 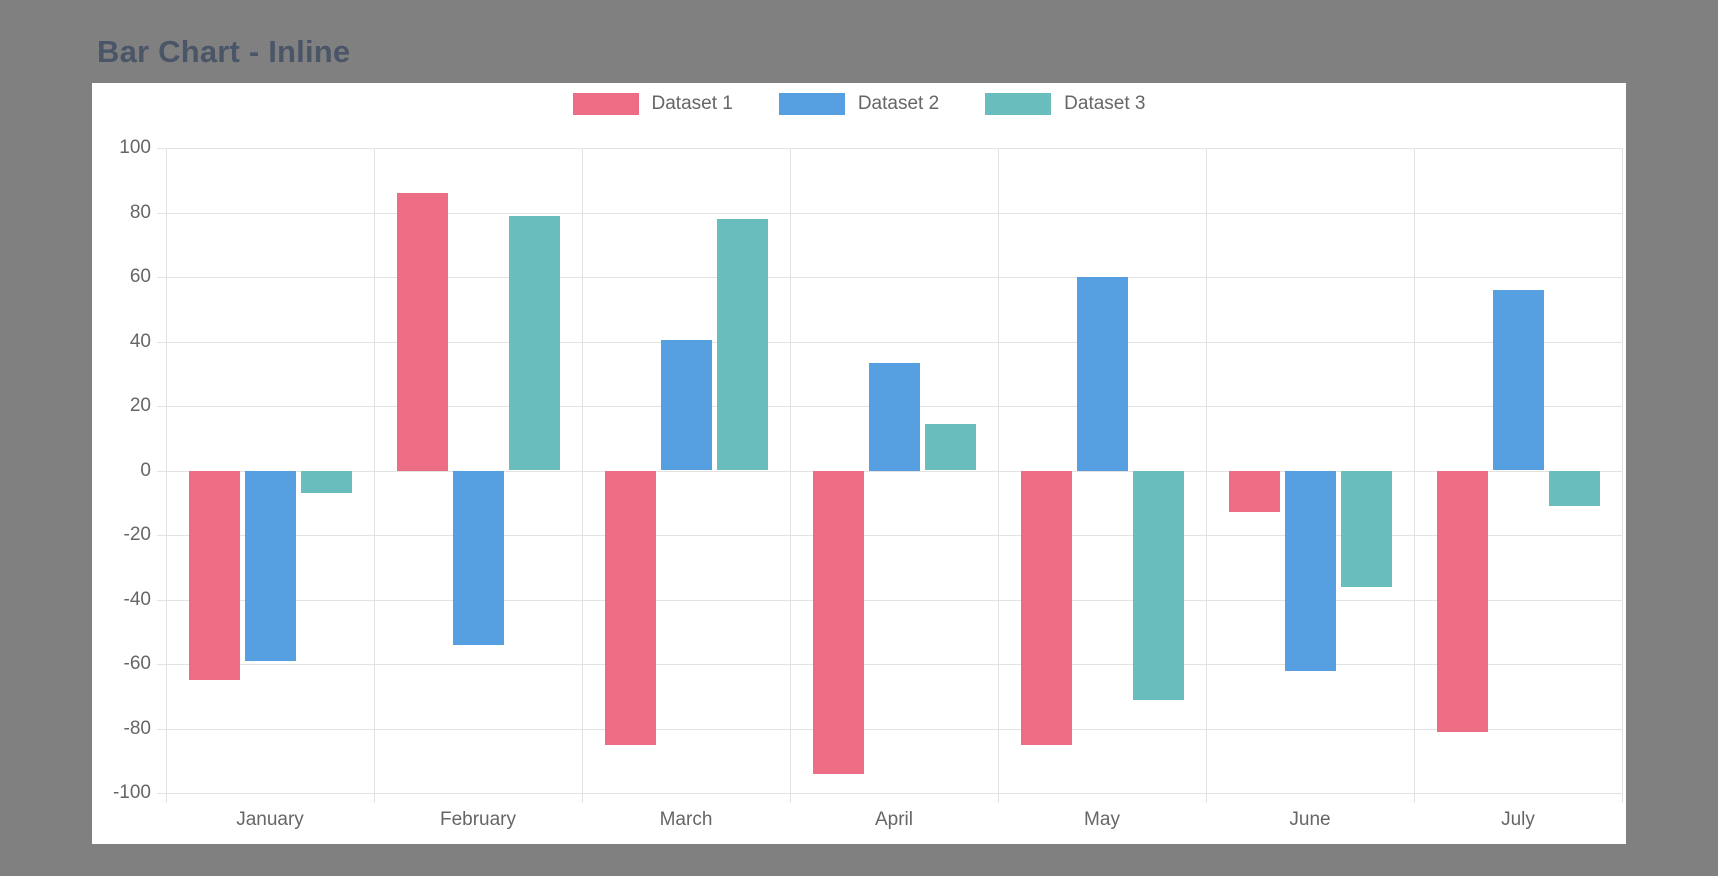 What do you see at coordinates (478, 557) in the screenshot?
I see `bar-dataset-2-february` at bounding box center [478, 557].